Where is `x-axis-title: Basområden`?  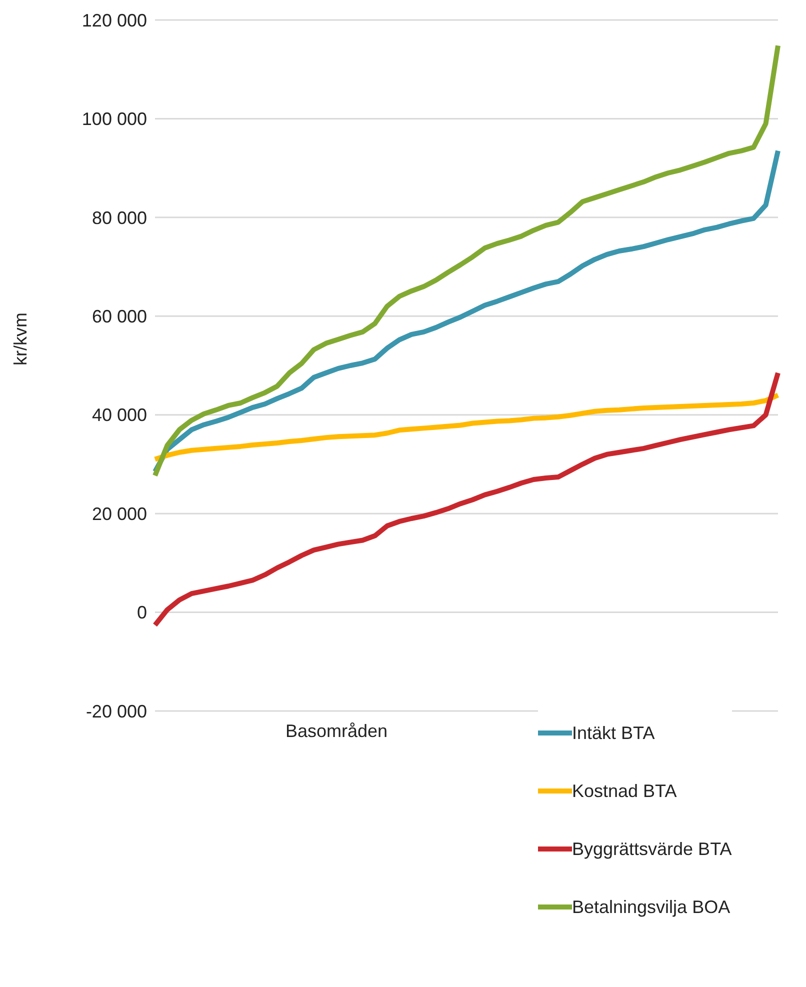
x-axis-title: Basområden is located at coordinates (336, 731).